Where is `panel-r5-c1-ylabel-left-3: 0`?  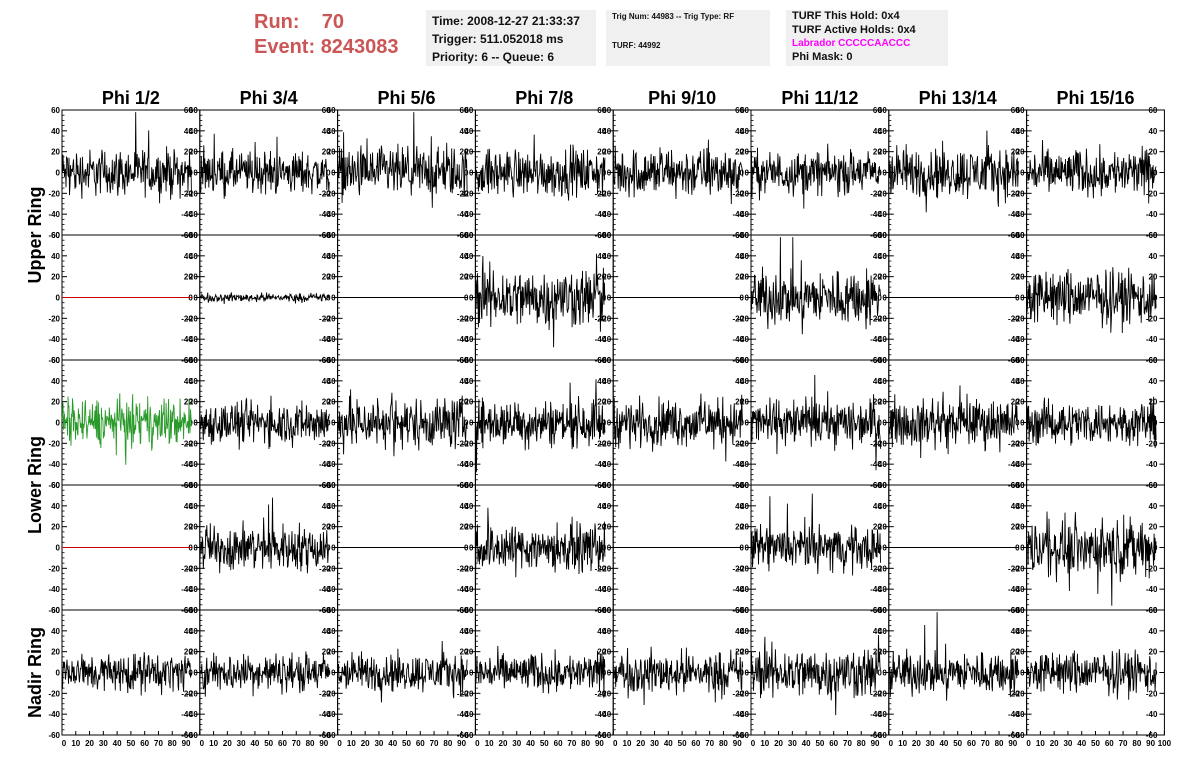
panel-r5-c1-ylabel-left-3: 0 is located at coordinates (58, 673).